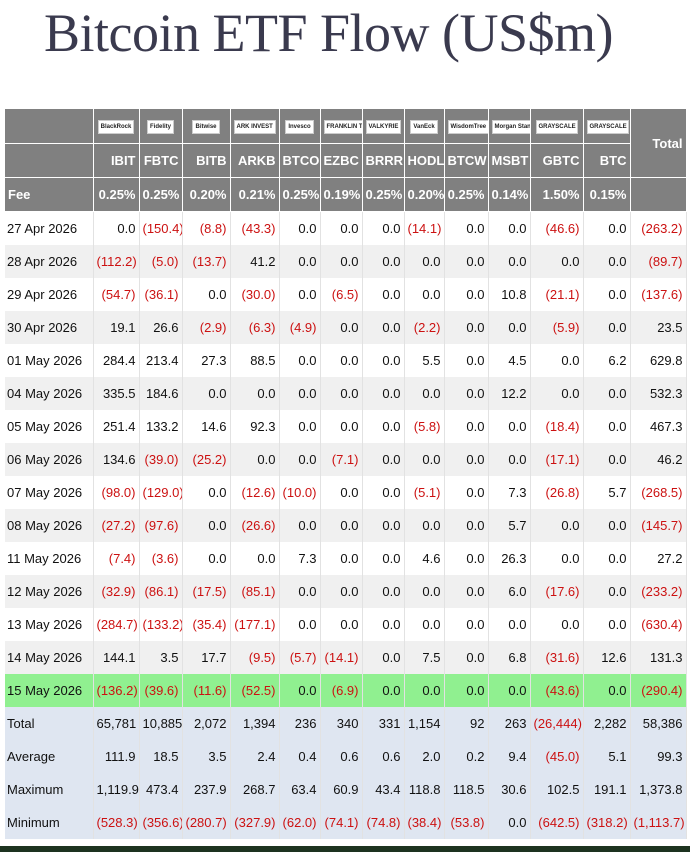 The height and width of the screenshot is (852, 690). What do you see at coordinates (509, 591) in the screenshot?
I see `flow-cell: 6.0` at bounding box center [509, 591].